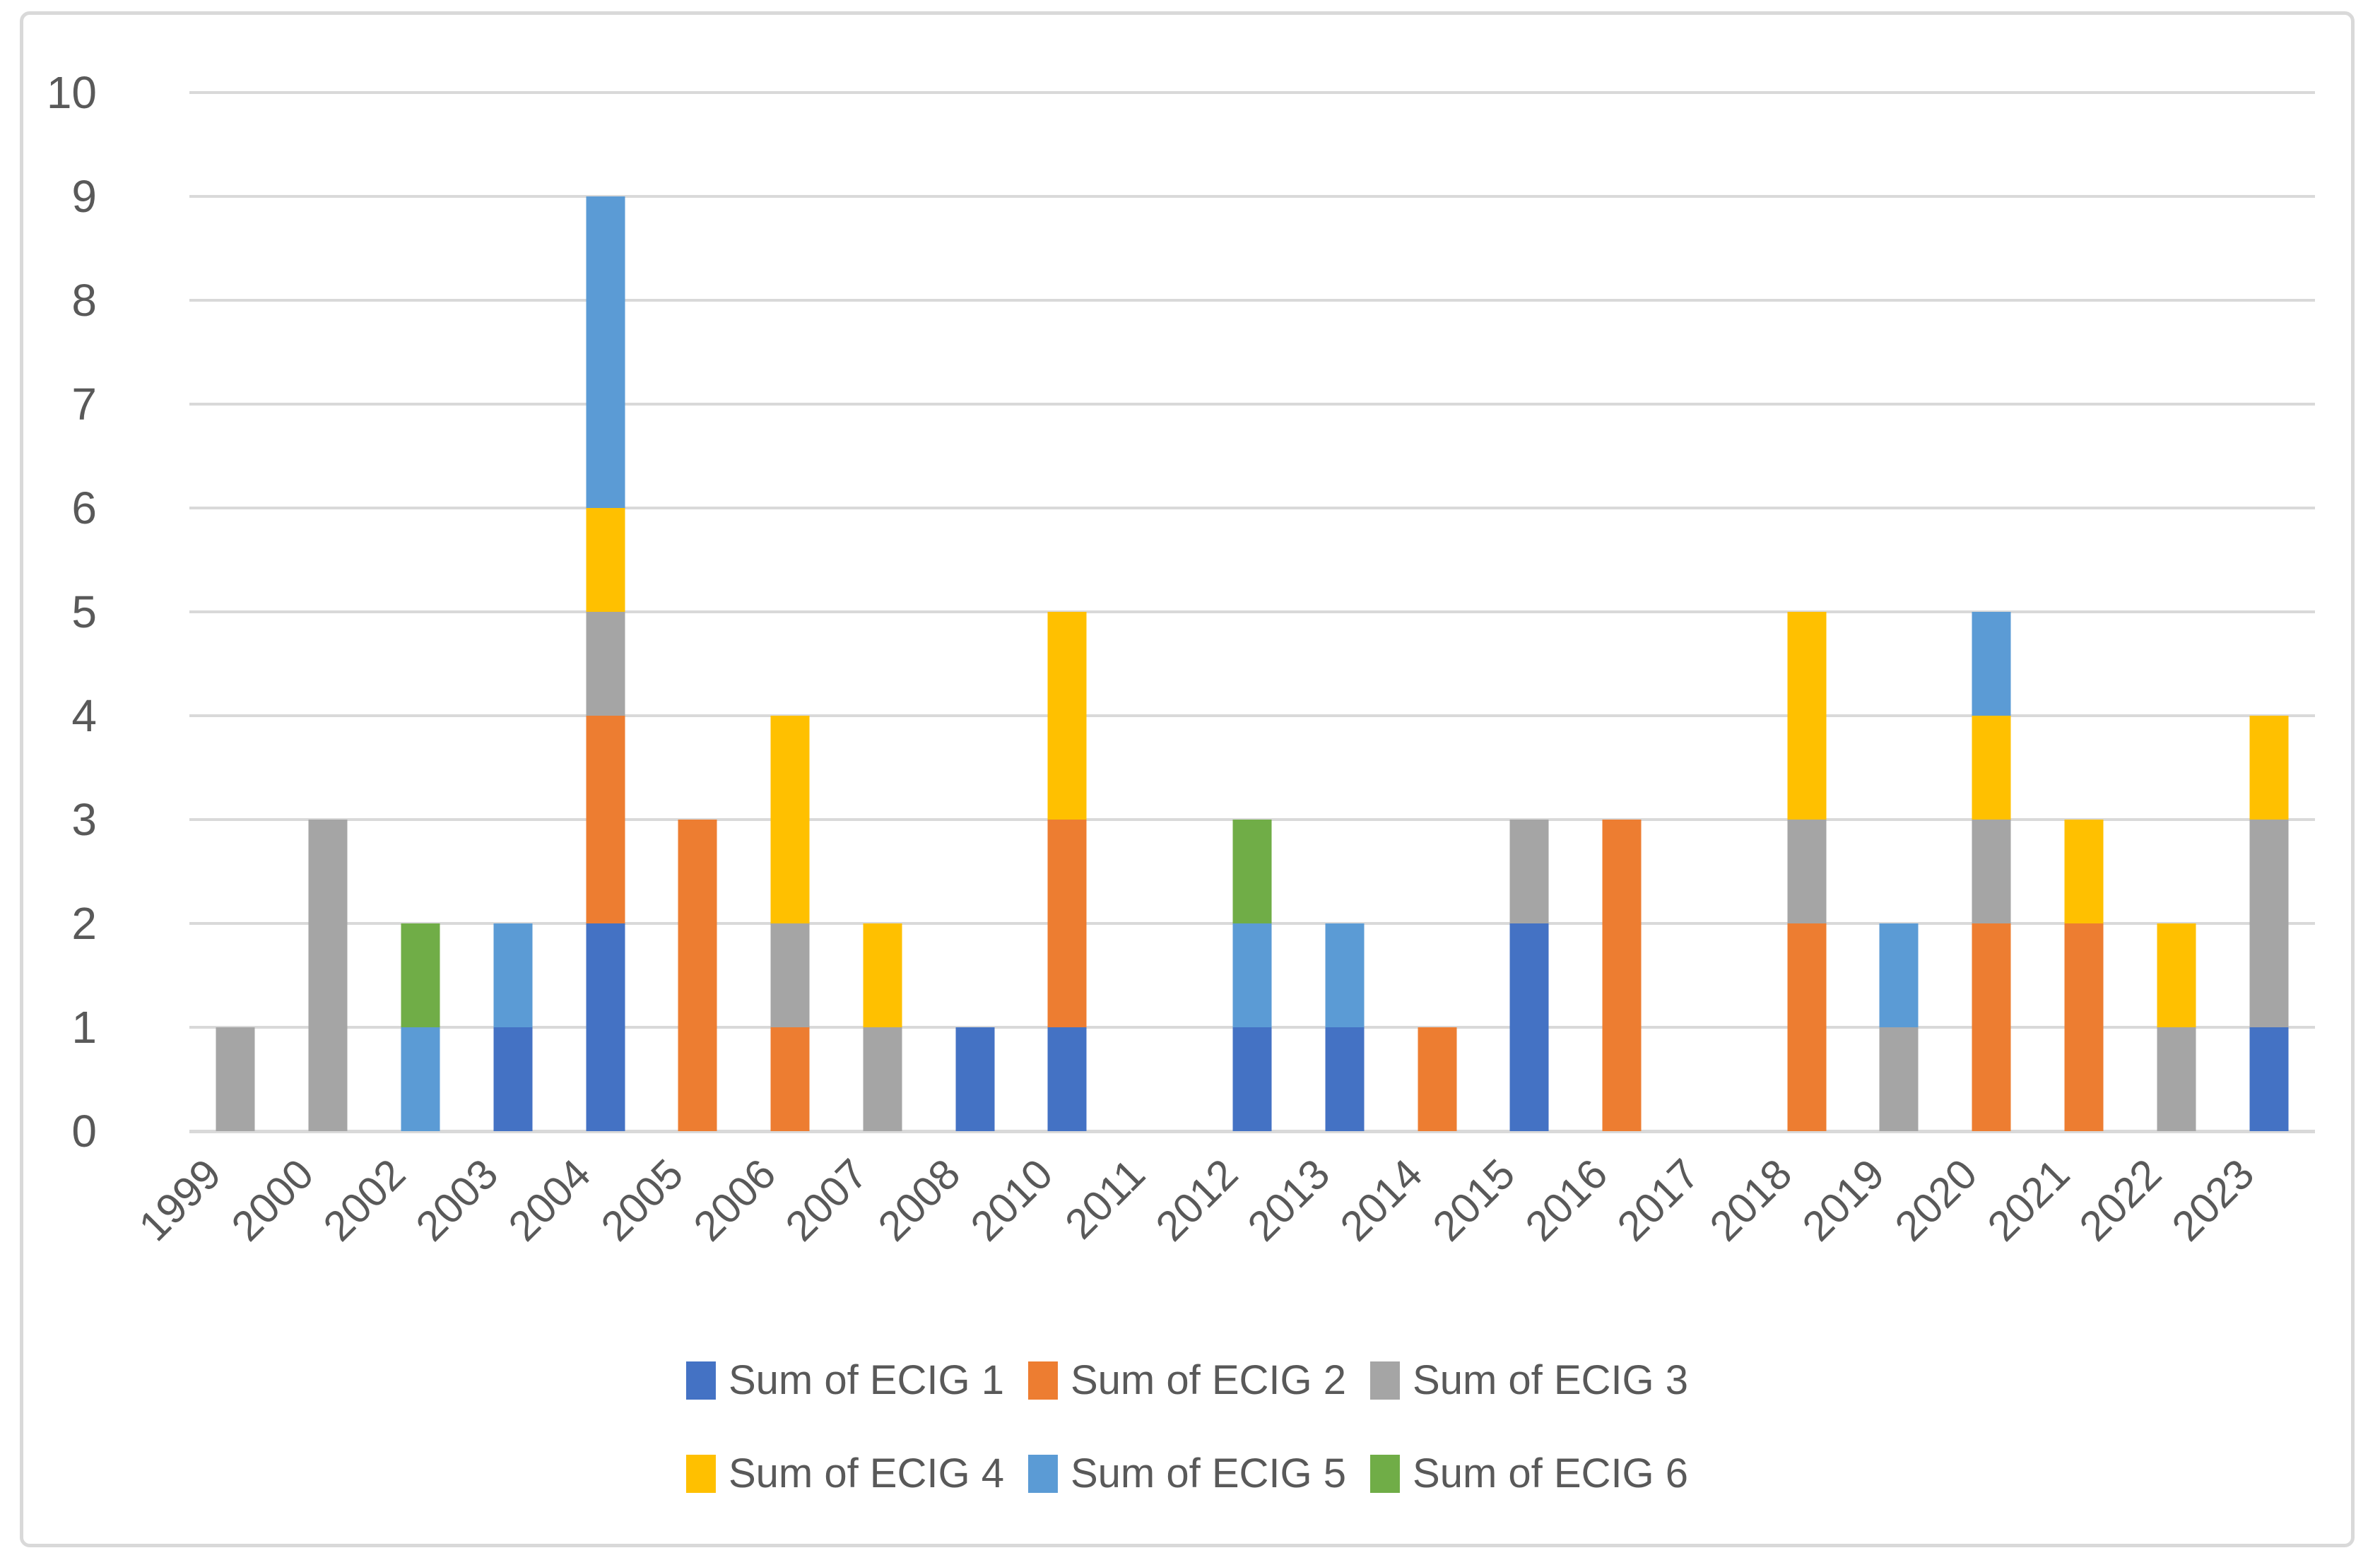 The image size is (2380, 1560). I want to click on category-slot-2012, so click(1253, 612).